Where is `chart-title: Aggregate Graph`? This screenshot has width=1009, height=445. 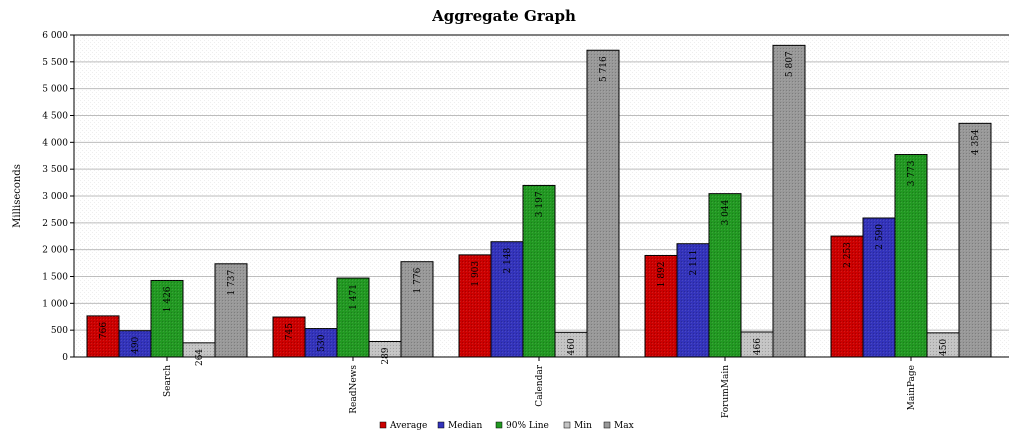 chart-title: Aggregate Graph is located at coordinates (503, 16).